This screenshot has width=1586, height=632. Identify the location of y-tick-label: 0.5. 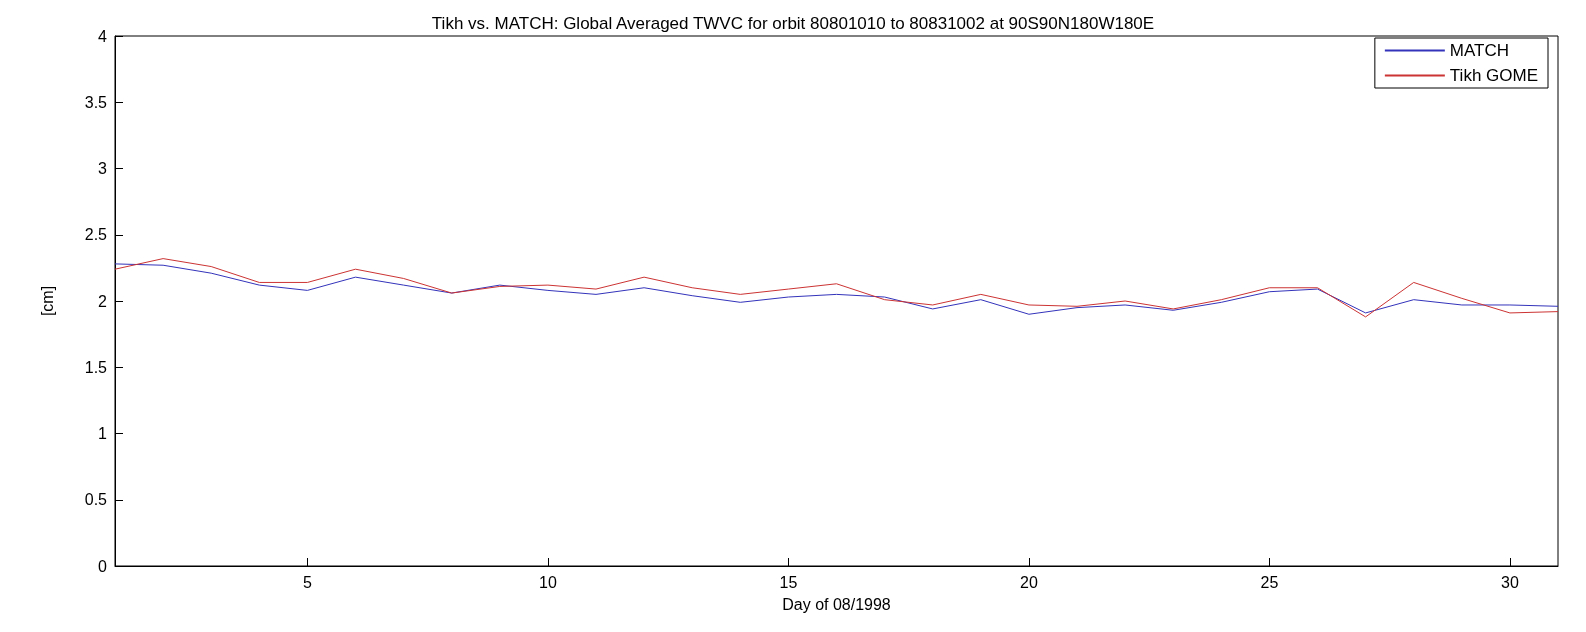
(96, 500).